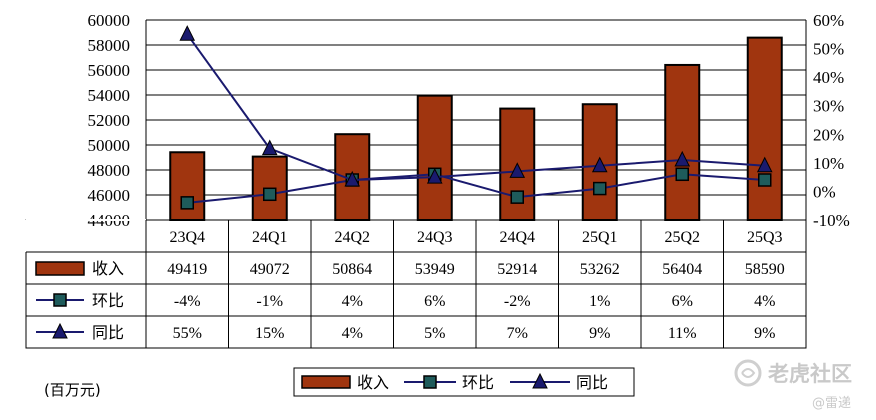 The height and width of the screenshot is (420, 876). What do you see at coordinates (517, 237) in the screenshot?
I see `x-tick-label: 24Q4` at bounding box center [517, 237].